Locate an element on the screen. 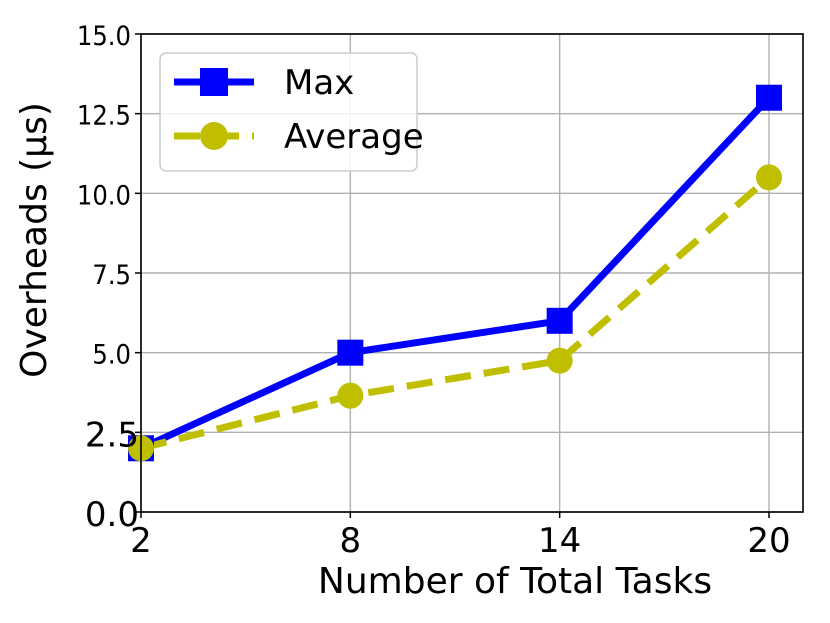  y-tick-label-15.0: 15.0 is located at coordinates (104, 37).